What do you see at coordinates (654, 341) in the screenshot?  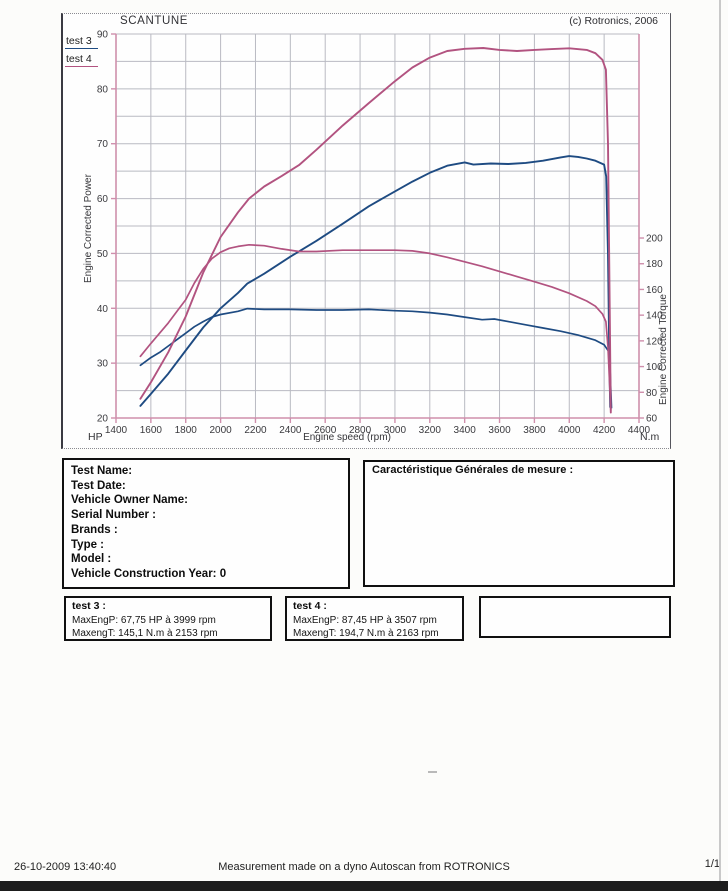 I see `svg-text: 120` at bounding box center [654, 341].